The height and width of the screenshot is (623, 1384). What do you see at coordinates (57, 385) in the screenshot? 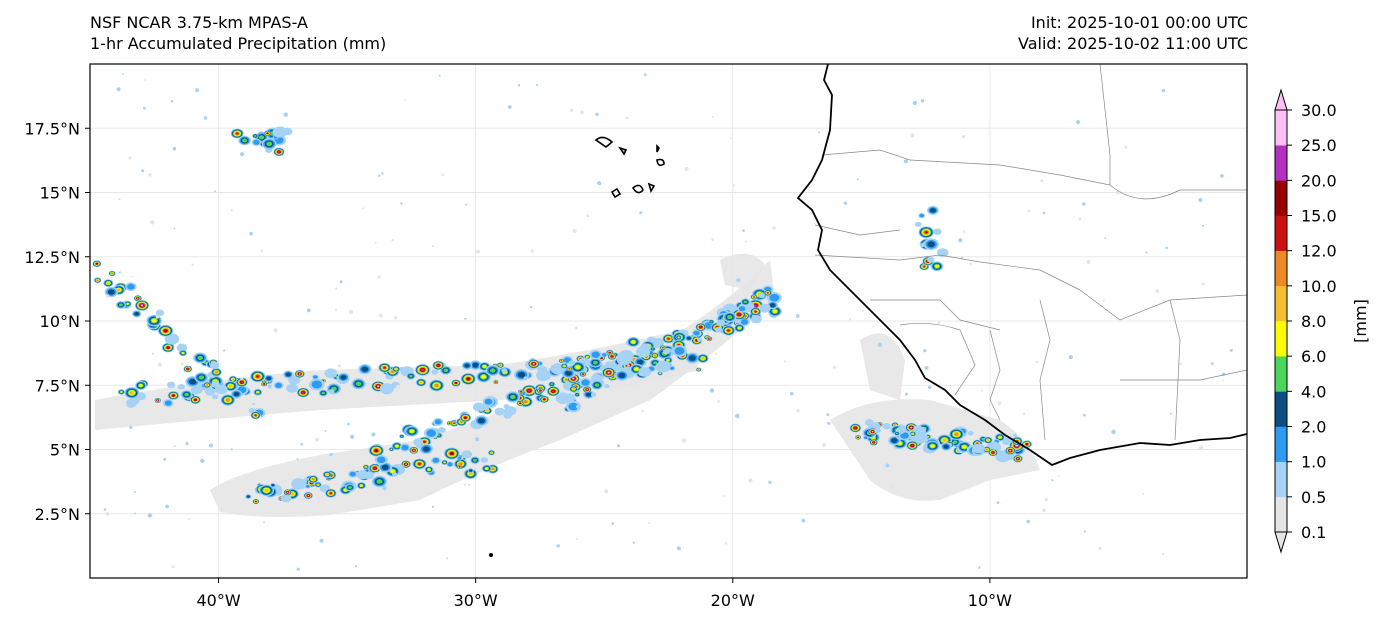
I see `lat-tick-label: 7.5°N` at bounding box center [57, 385].